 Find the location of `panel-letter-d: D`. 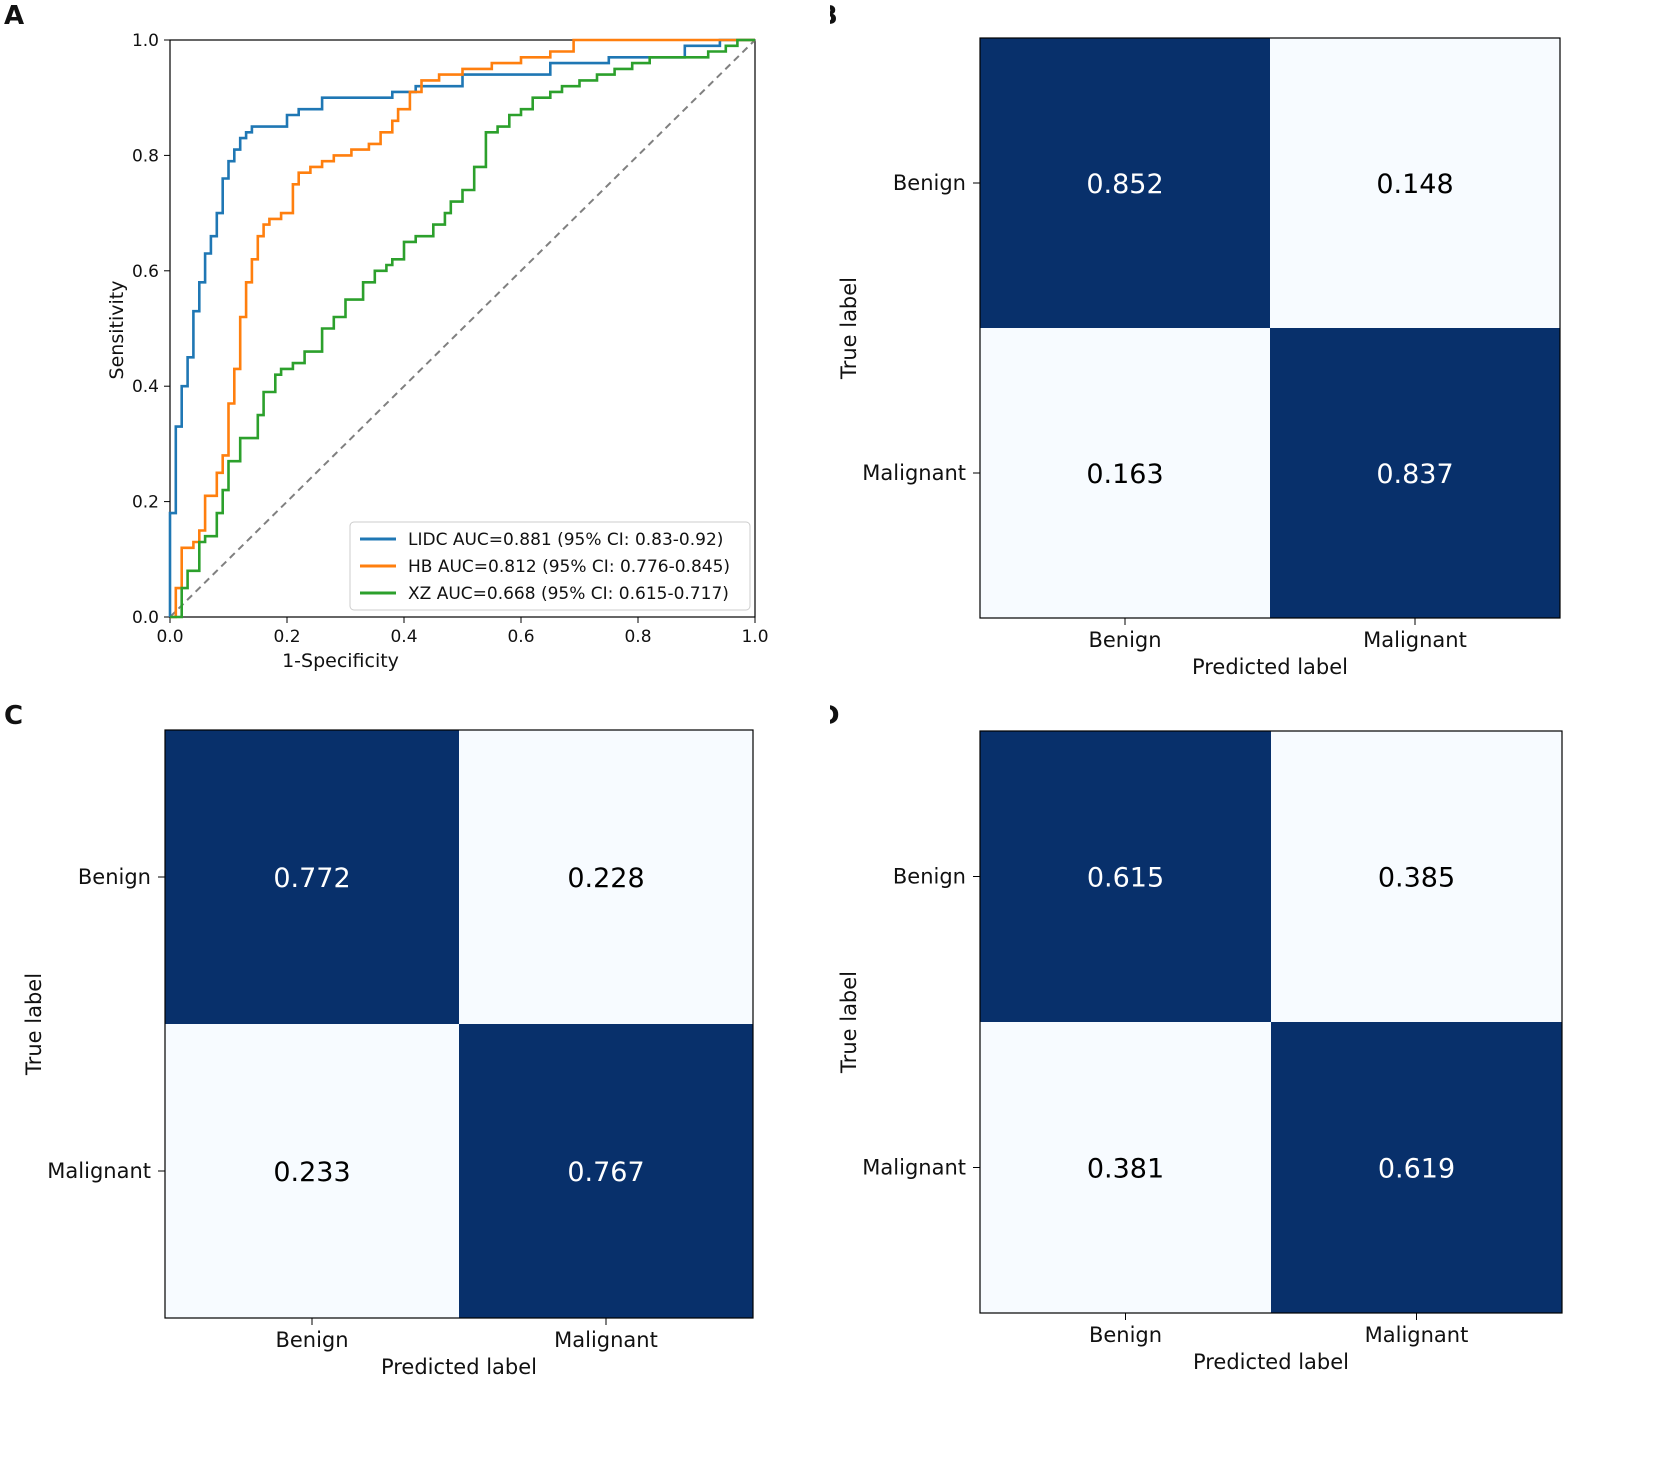

panel-letter-d: D is located at coordinates (835, 716).